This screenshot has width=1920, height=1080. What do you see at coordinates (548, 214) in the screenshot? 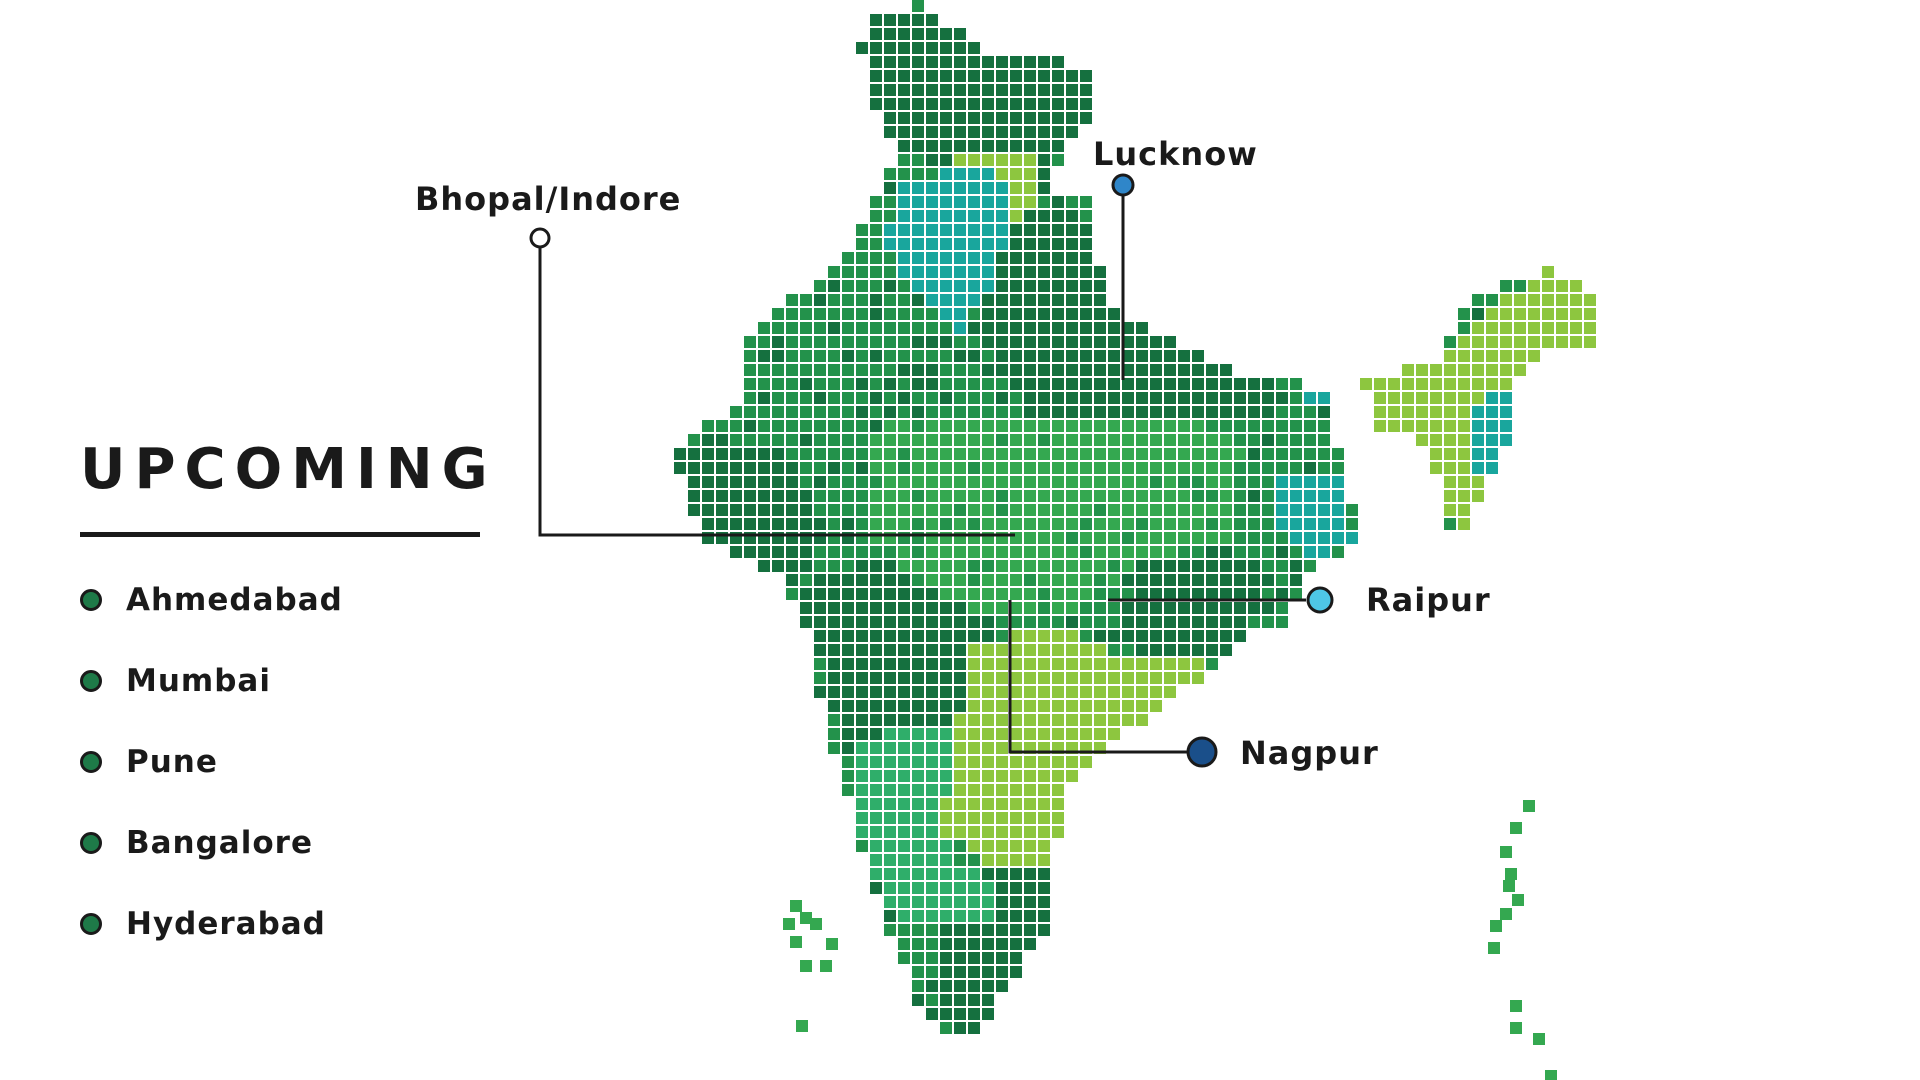
I see `callout-bhopal-indore: Bhopal/Indore` at bounding box center [548, 214].